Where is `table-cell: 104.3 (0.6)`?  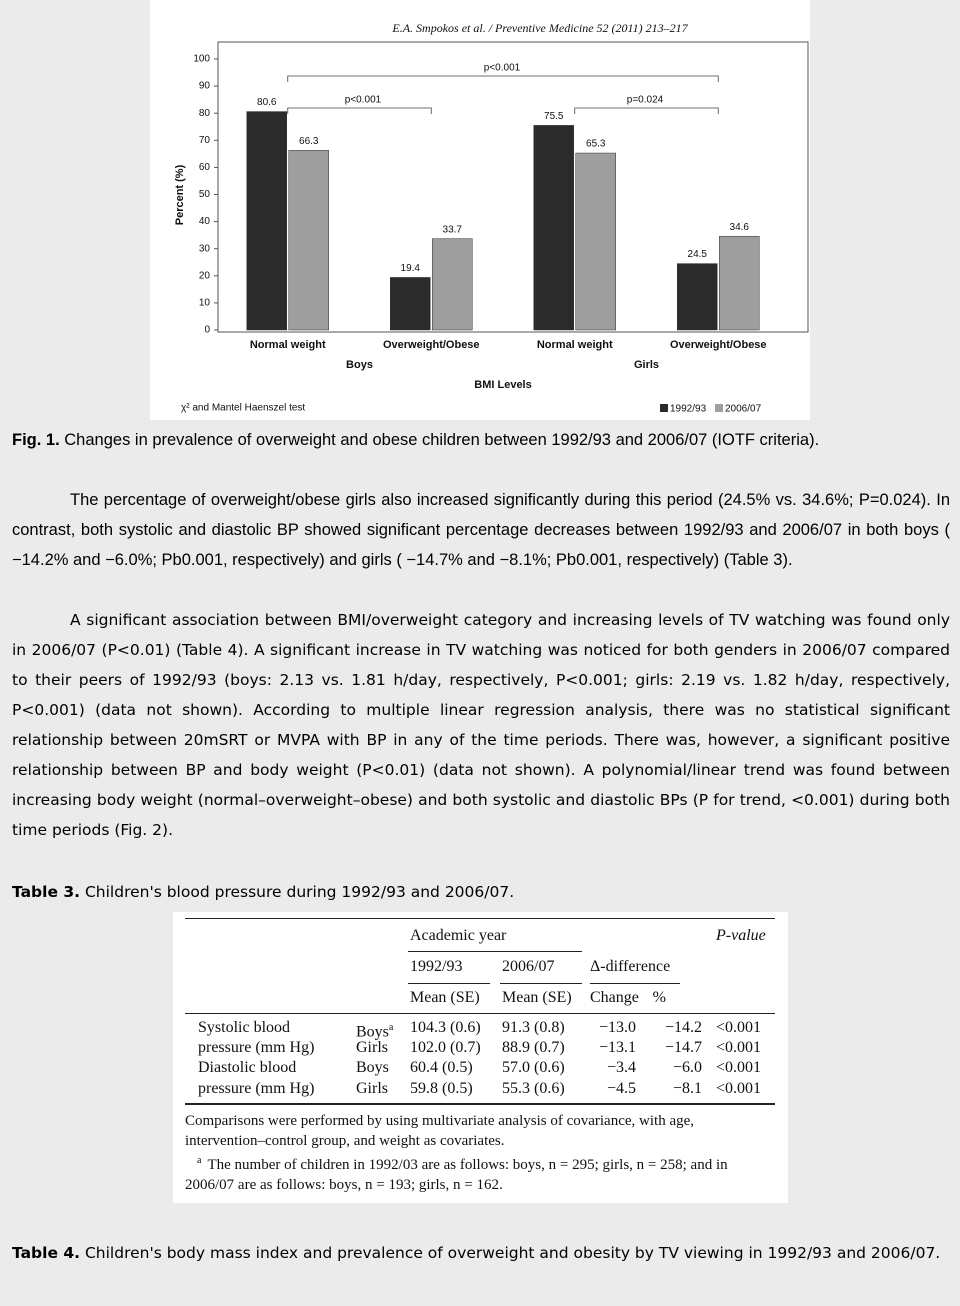 table-cell: 104.3 (0.6) is located at coordinates (445, 1027).